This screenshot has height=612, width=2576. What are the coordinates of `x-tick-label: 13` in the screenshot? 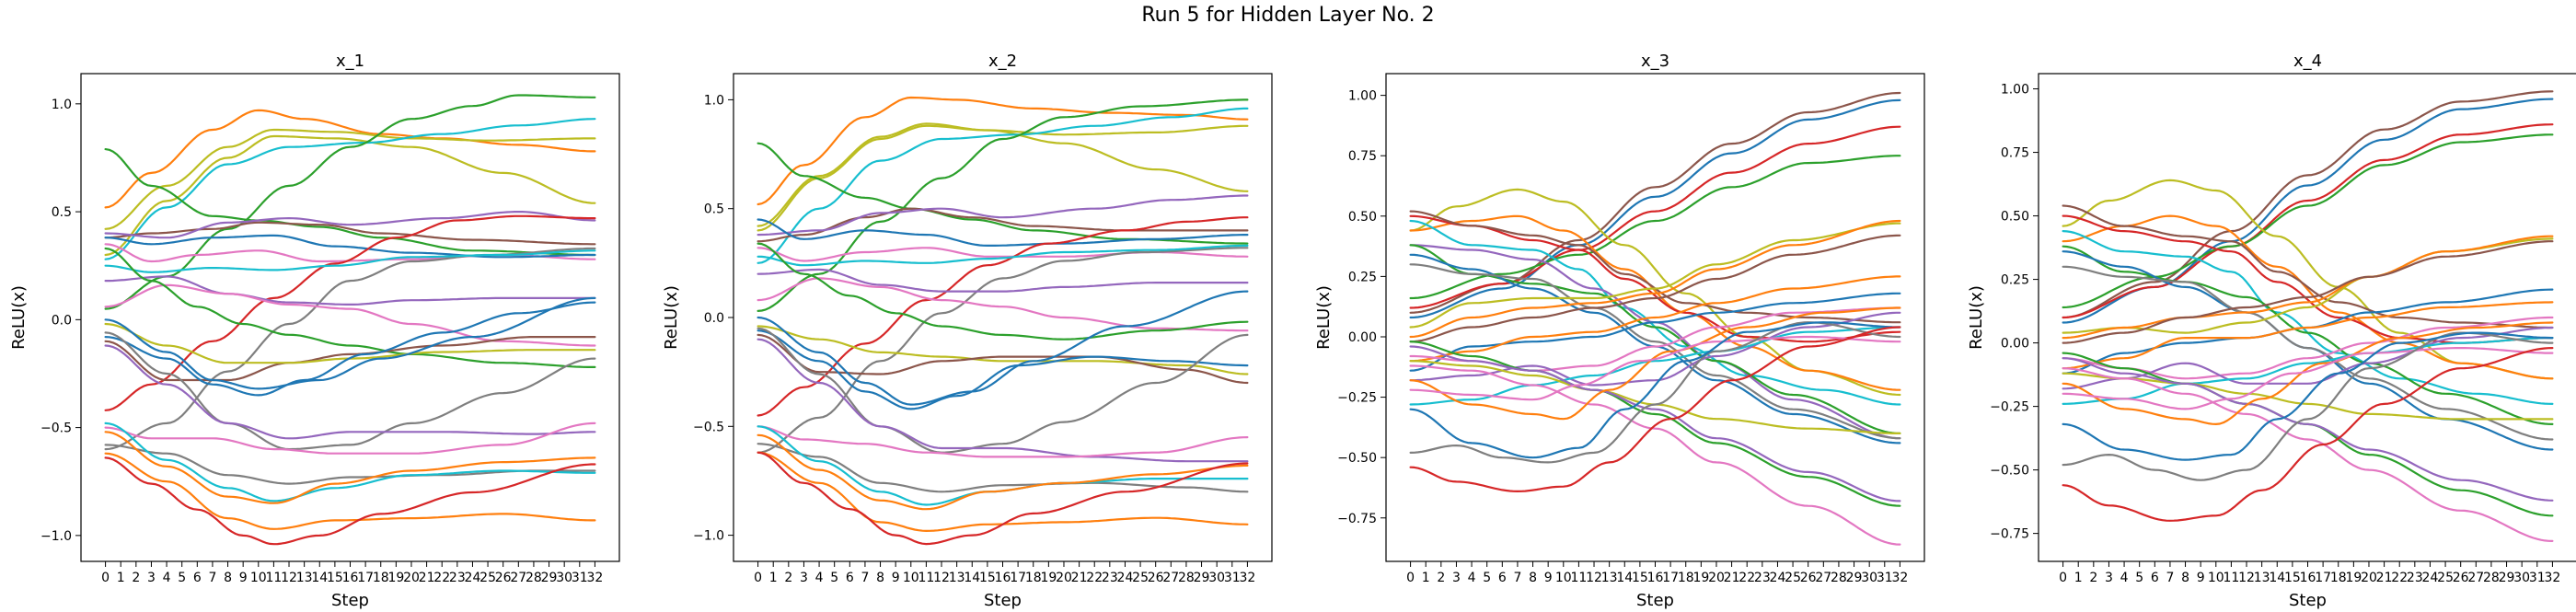 It's located at (1609, 578).